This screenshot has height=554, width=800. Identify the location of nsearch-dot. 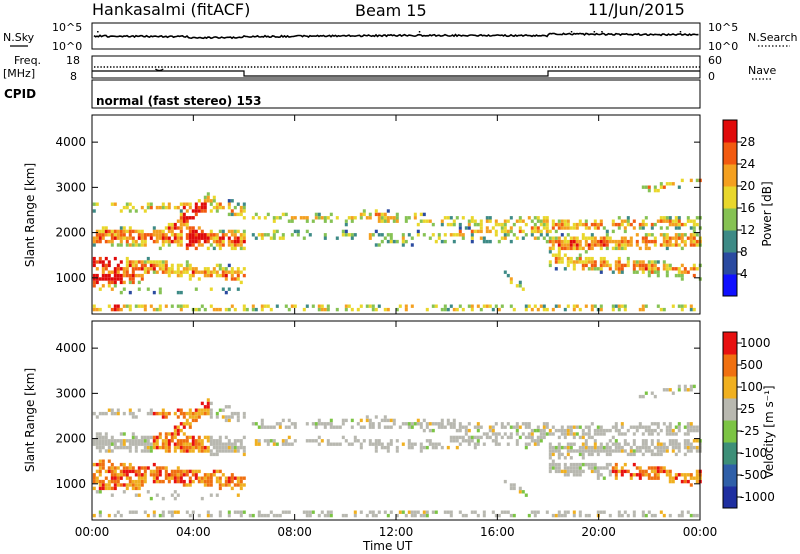
(594, 32).